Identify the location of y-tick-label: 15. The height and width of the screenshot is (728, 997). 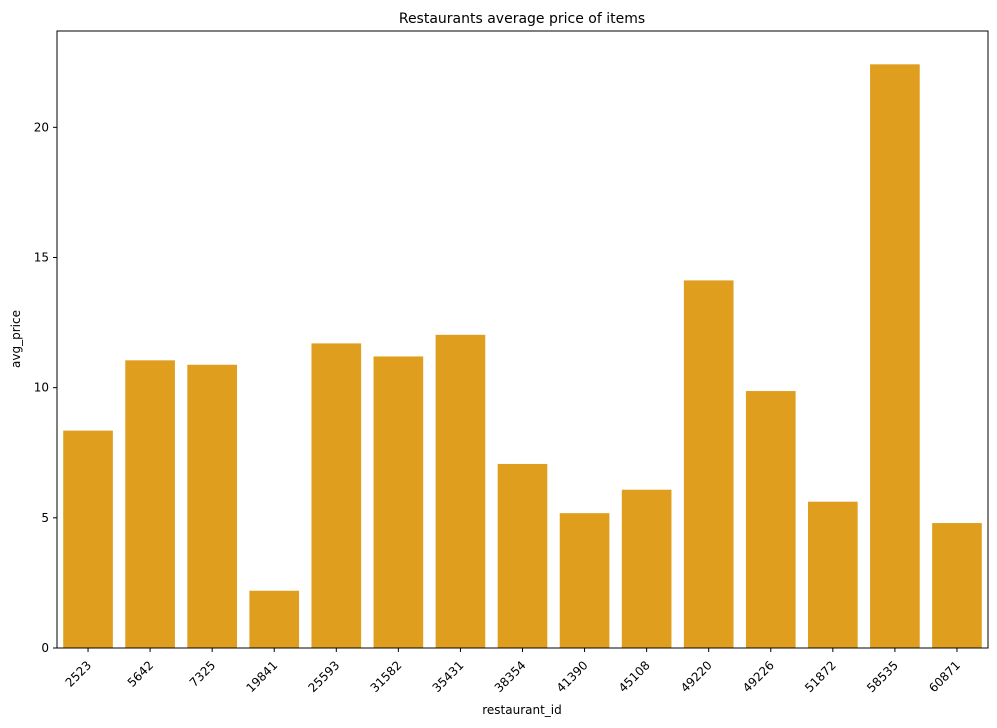
(41, 257).